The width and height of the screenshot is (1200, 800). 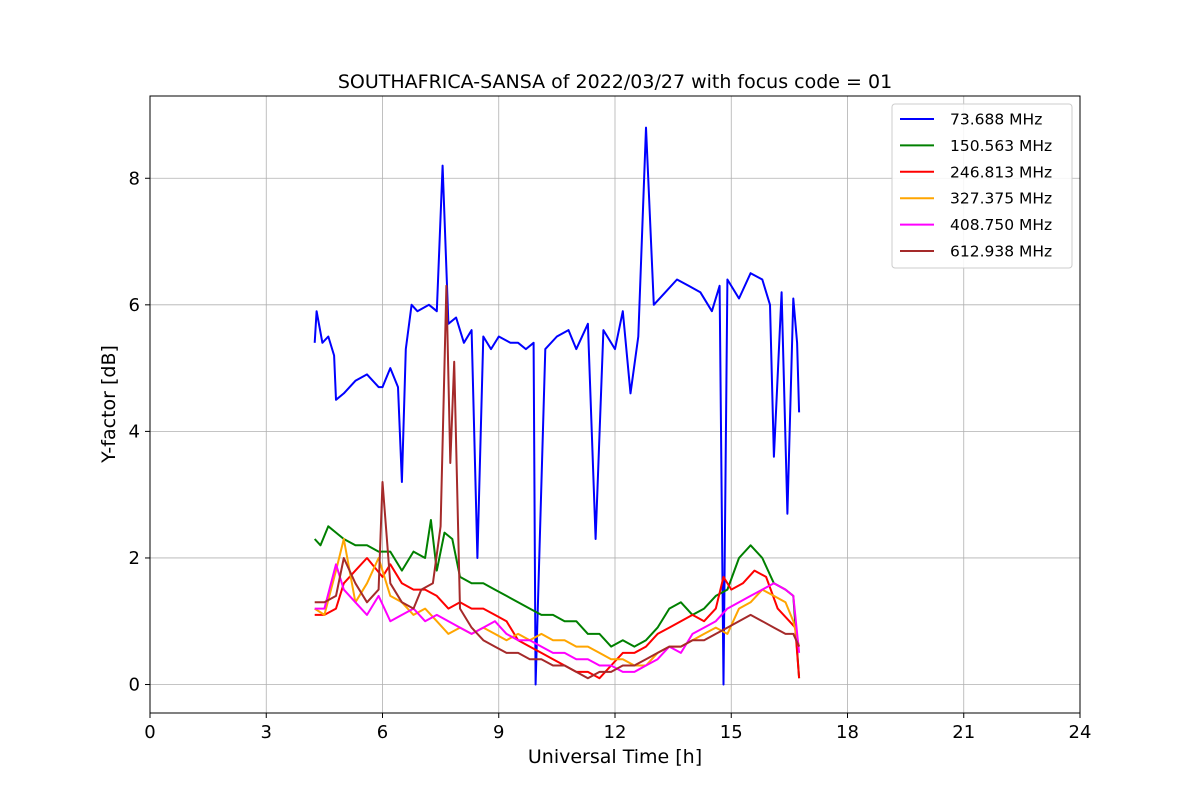 I want to click on x-tick-label: 18, so click(x=847, y=732).